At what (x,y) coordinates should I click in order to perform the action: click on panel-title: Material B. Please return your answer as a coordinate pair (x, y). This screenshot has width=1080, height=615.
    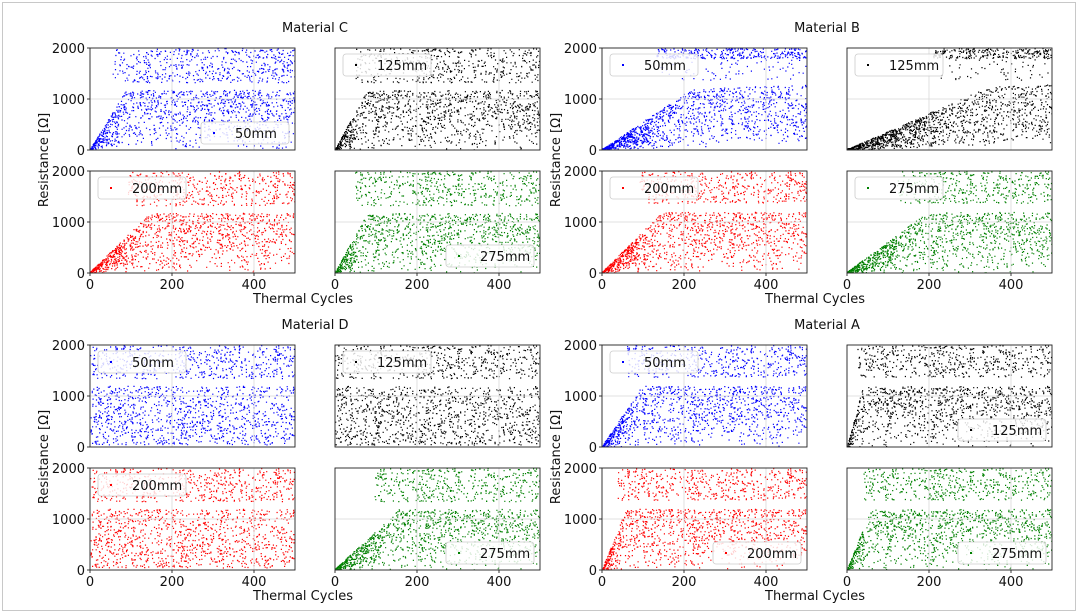
    Looking at the image, I should click on (827, 28).